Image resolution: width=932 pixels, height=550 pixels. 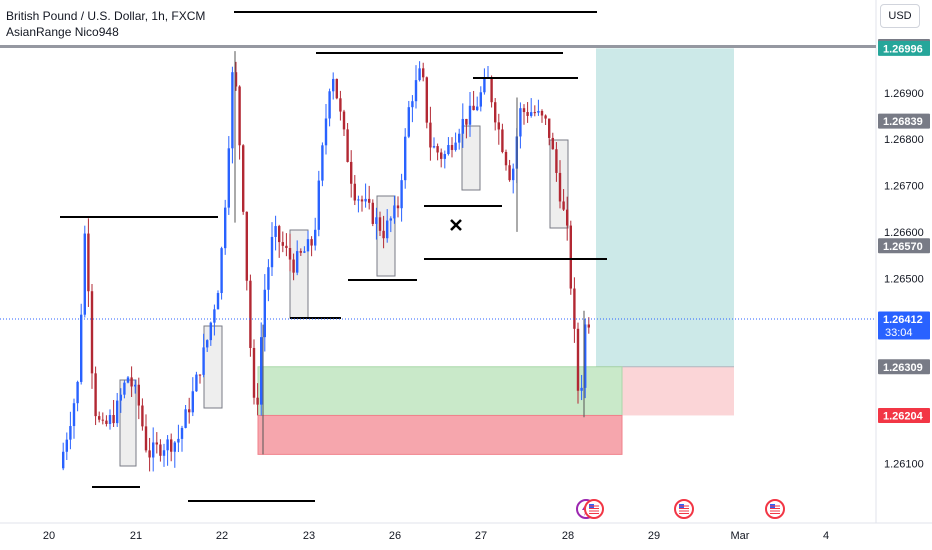 What do you see at coordinates (481, 536) in the screenshot?
I see `time-tick-label: 27` at bounding box center [481, 536].